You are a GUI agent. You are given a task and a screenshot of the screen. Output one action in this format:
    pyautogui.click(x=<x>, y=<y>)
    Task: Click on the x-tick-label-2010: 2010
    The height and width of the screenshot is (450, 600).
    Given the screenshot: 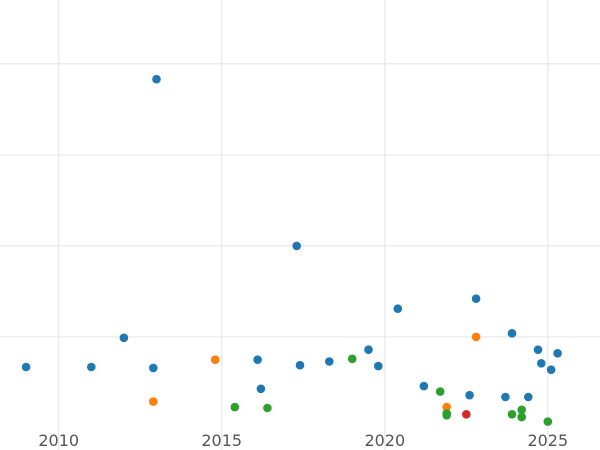 What is the action you would take?
    pyautogui.click(x=58, y=440)
    